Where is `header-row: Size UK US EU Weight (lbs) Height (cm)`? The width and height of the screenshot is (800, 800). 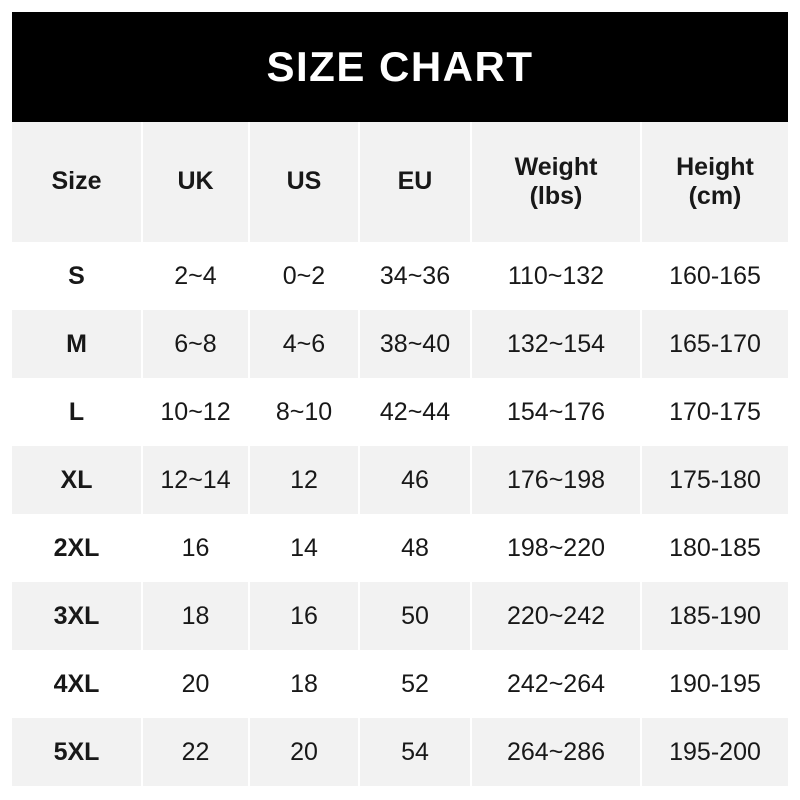
header-row: Size UK US EU Weight (lbs) Height (cm) is located at coordinates (400, 182).